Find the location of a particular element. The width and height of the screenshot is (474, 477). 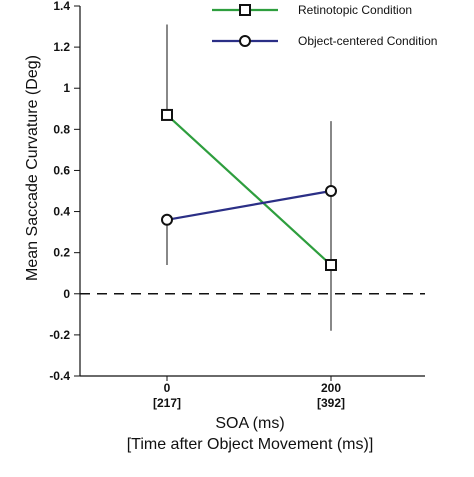

x-tick-sublabel: [217] is located at coordinates (167, 403).